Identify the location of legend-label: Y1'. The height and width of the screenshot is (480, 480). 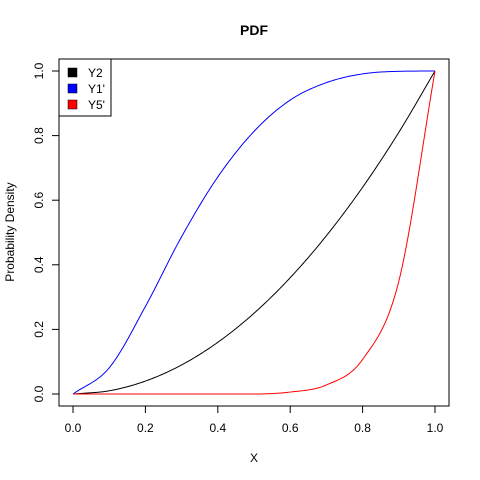
(96, 89).